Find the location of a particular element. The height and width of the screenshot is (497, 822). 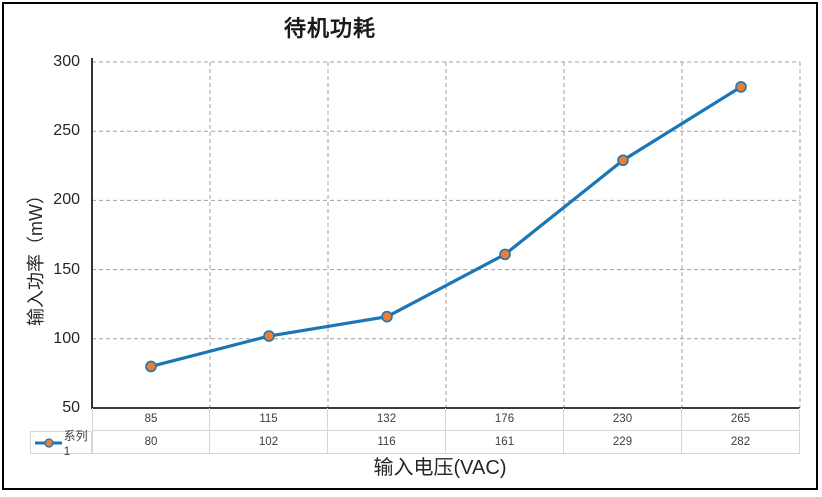

y-tick-label: 150 is located at coordinates (66, 269).